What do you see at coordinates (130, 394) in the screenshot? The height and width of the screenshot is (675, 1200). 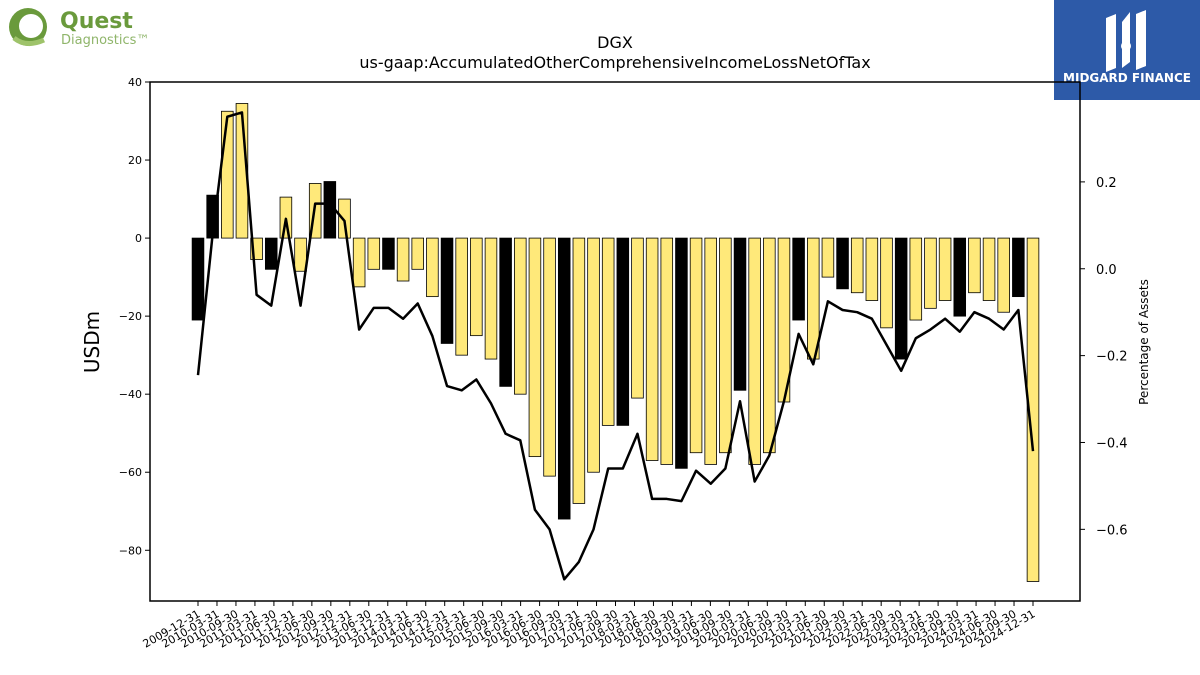 I see `y-tick-label: −40` at bounding box center [130, 394].